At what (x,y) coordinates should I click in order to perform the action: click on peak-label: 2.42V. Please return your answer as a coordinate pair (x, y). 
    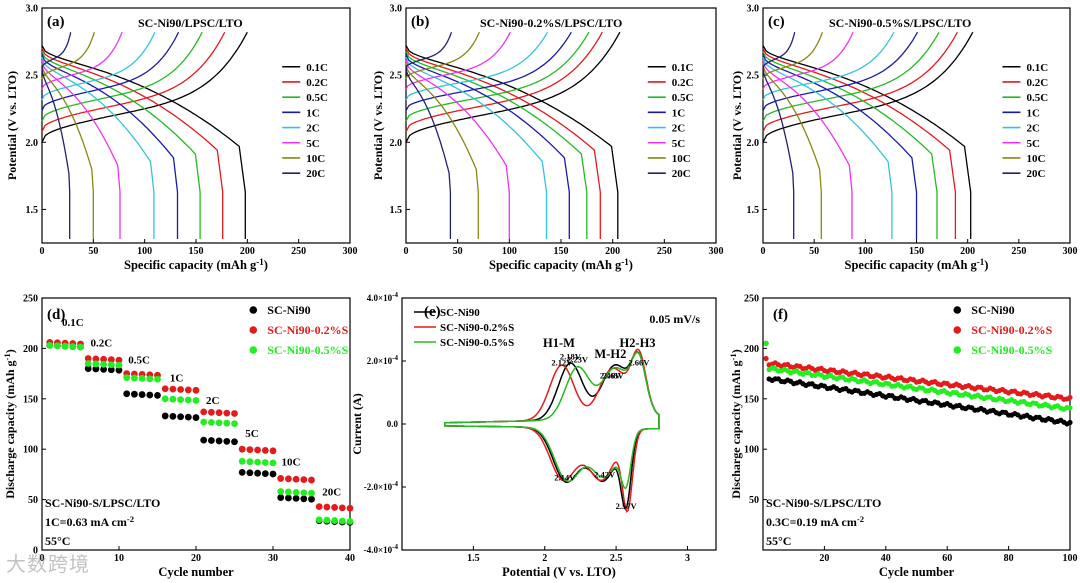
    Looking at the image, I should click on (605, 475).